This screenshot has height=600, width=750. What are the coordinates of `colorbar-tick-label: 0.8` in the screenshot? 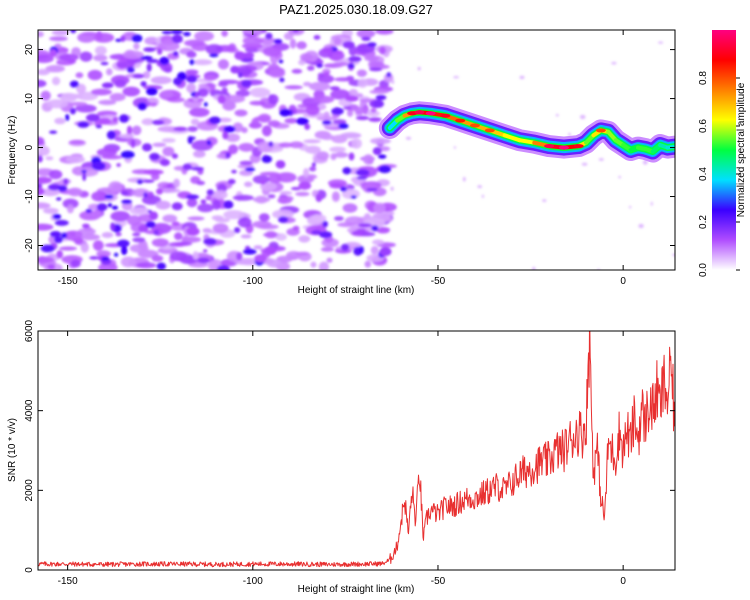 It's located at (703, 78).